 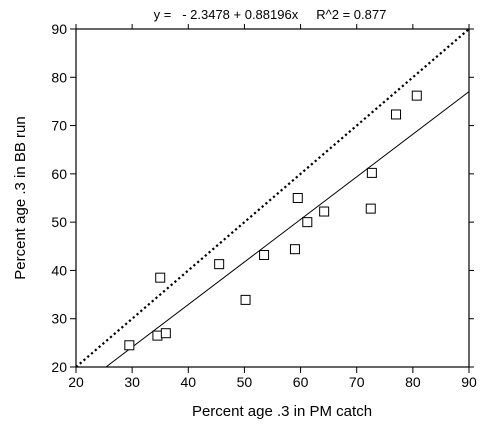 I want to click on y-axis-title: Percent age .3 in BB run, so click(x=20, y=197).